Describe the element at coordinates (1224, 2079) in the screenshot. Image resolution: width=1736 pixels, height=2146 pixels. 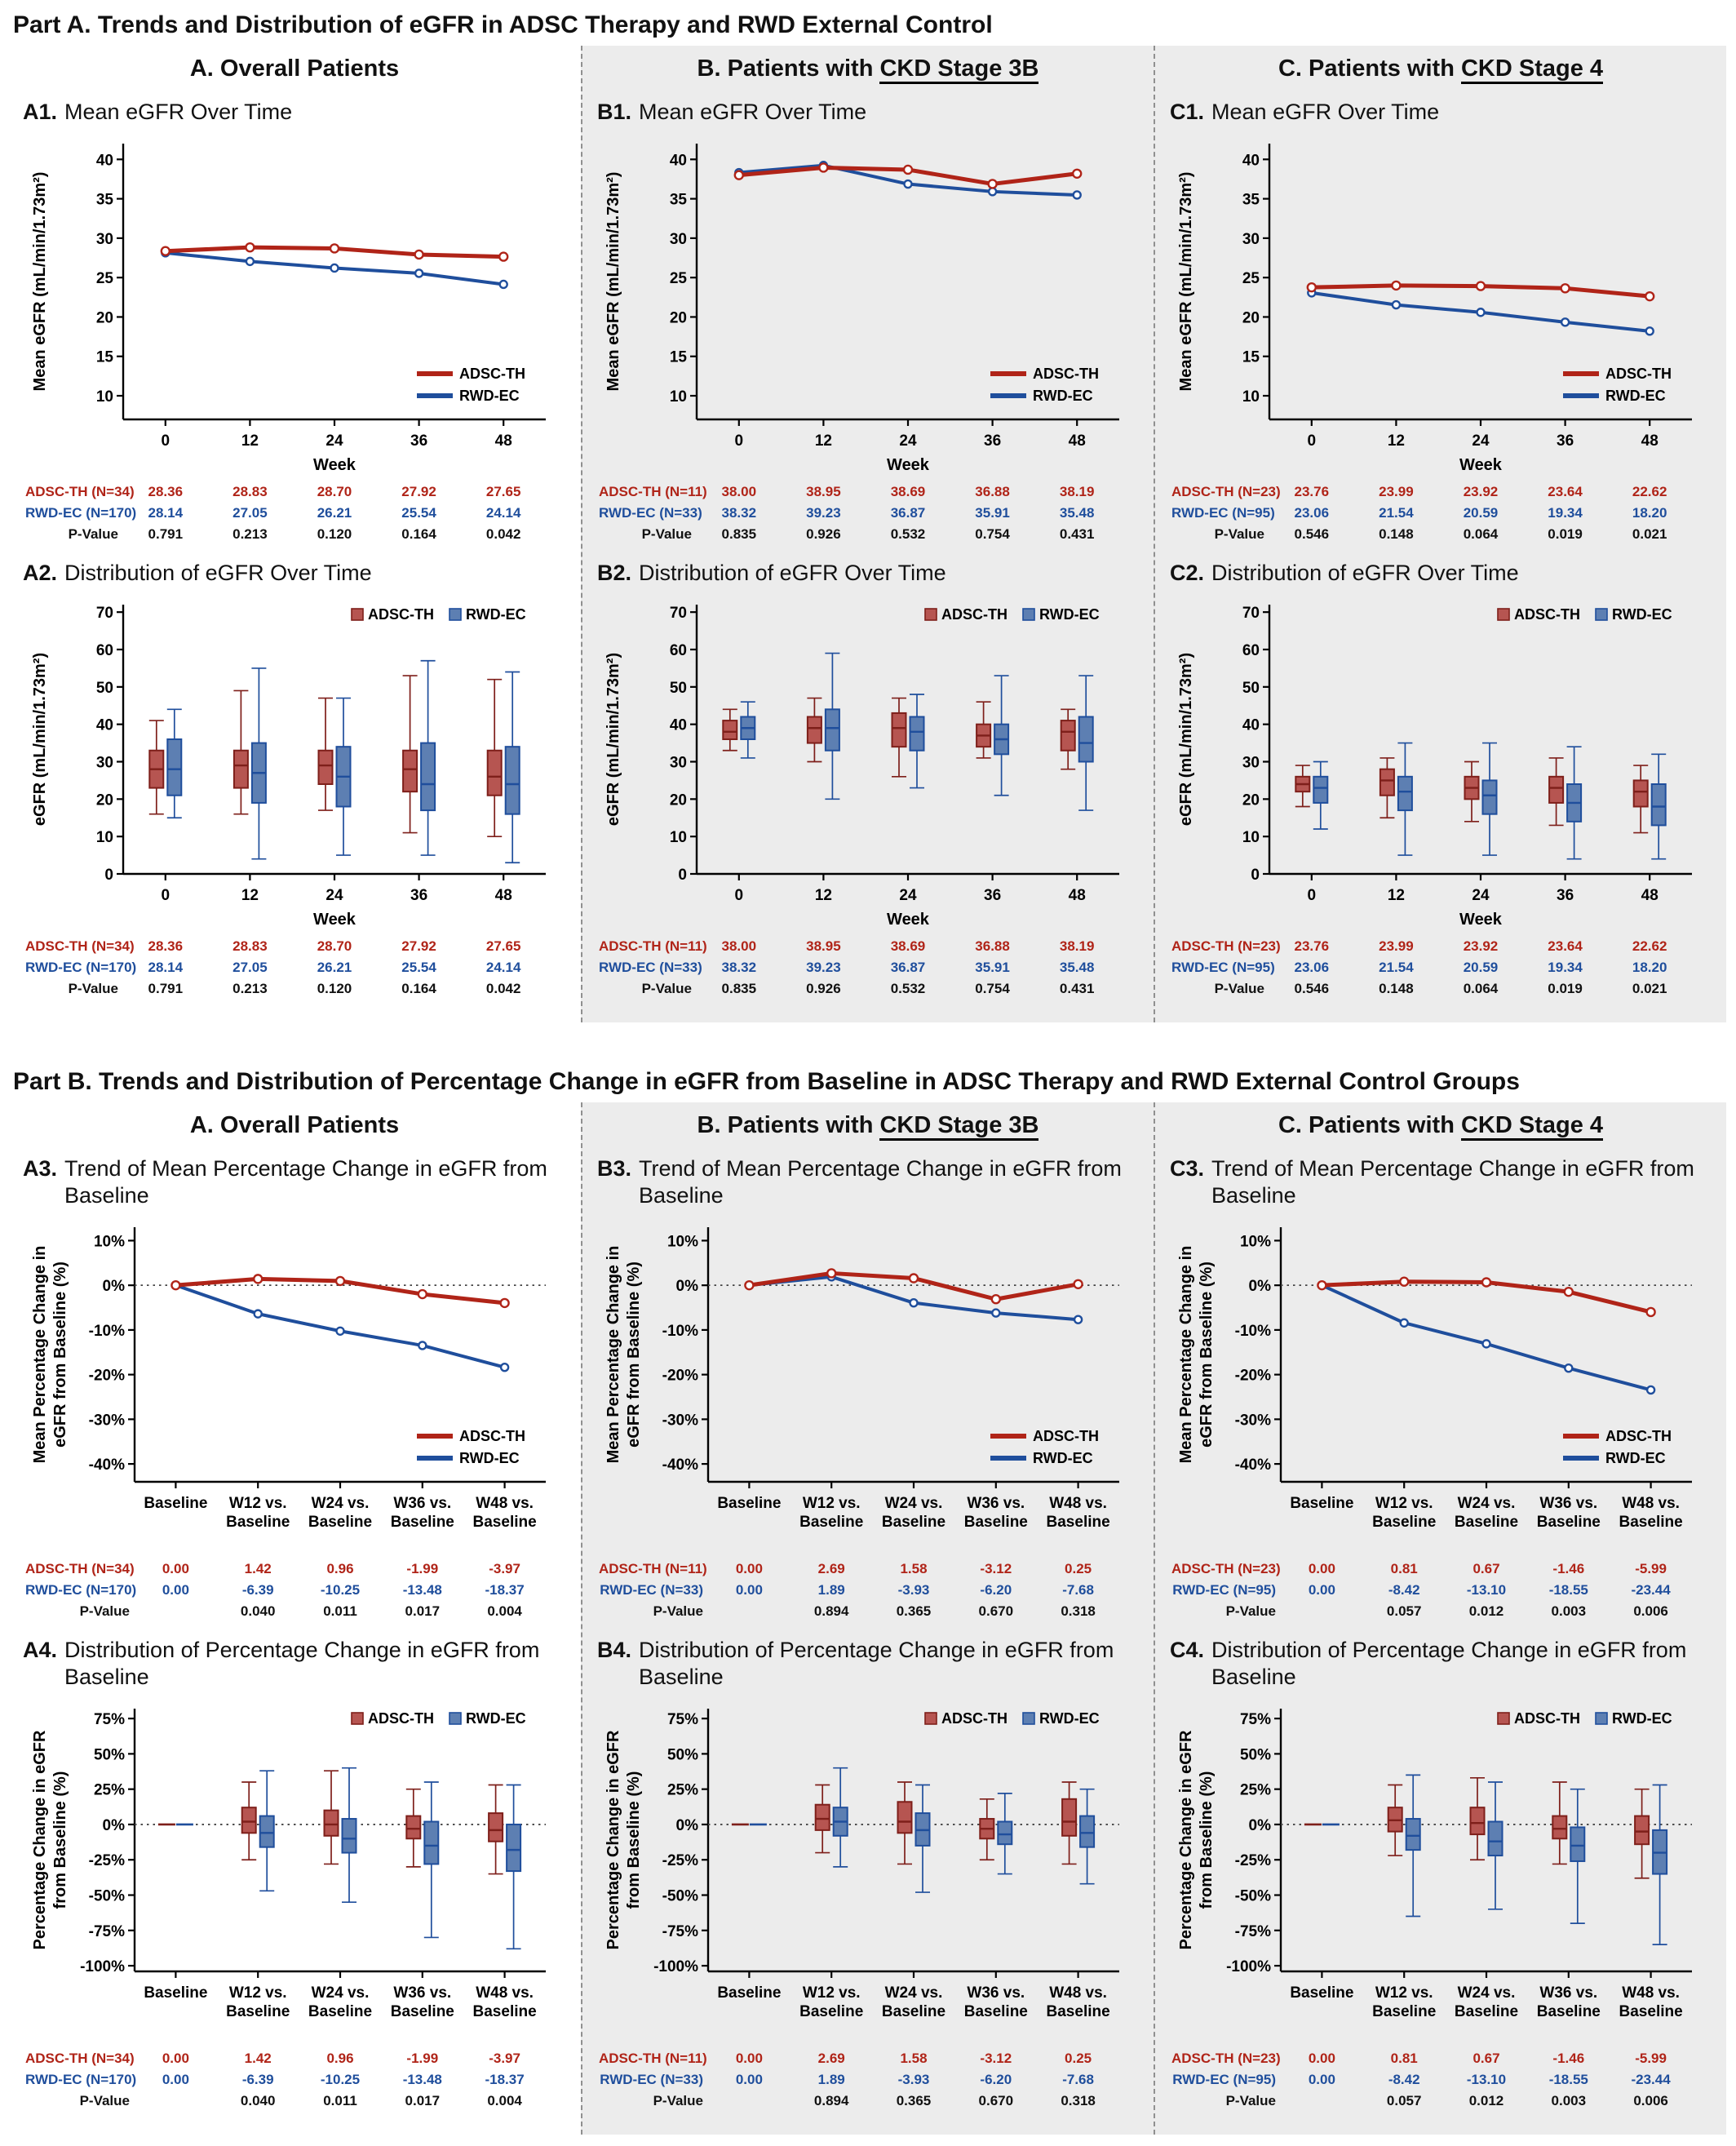
I see `stats-row-label: RWD-EC (N=95)` at that location.